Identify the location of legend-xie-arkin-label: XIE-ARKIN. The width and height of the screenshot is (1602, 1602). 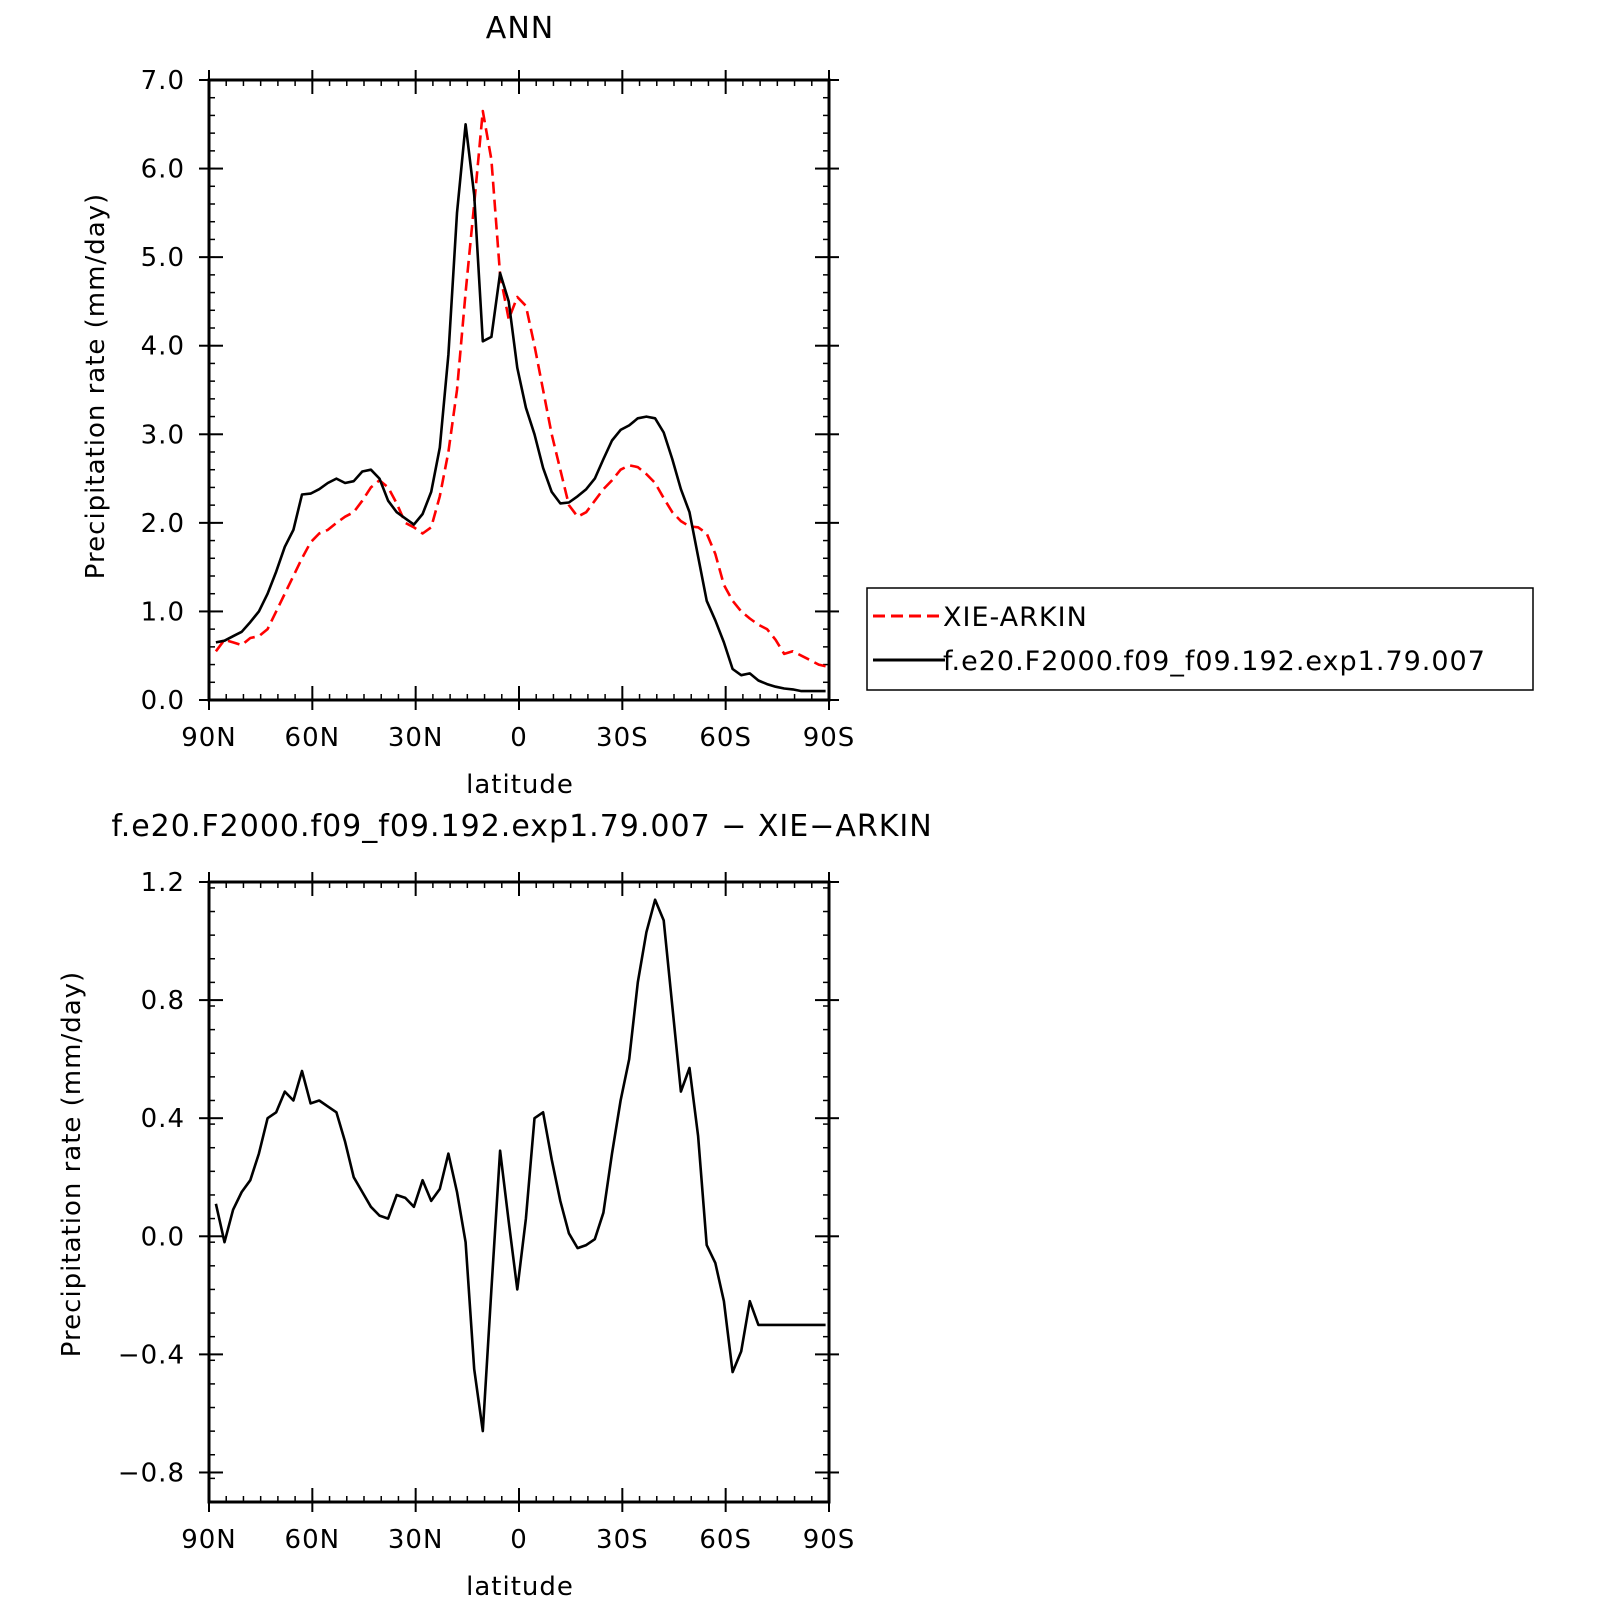
(1015, 617).